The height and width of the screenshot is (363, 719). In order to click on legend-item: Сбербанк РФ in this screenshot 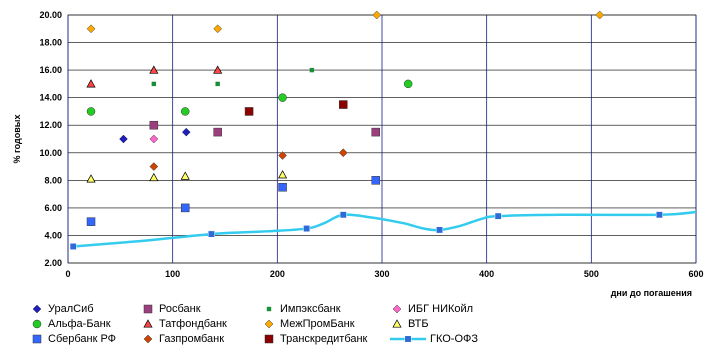, I will do `click(73, 339)`.